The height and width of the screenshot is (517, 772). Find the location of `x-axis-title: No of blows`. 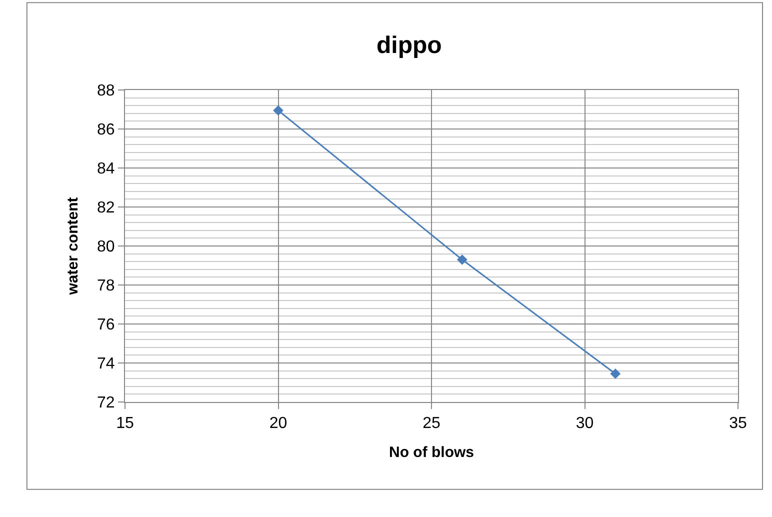

x-axis-title: No of blows is located at coordinates (431, 453).